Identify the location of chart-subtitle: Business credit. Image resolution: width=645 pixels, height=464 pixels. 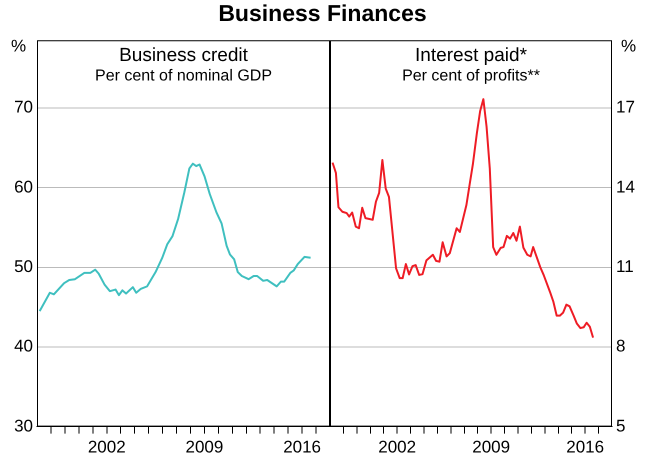
(184, 55).